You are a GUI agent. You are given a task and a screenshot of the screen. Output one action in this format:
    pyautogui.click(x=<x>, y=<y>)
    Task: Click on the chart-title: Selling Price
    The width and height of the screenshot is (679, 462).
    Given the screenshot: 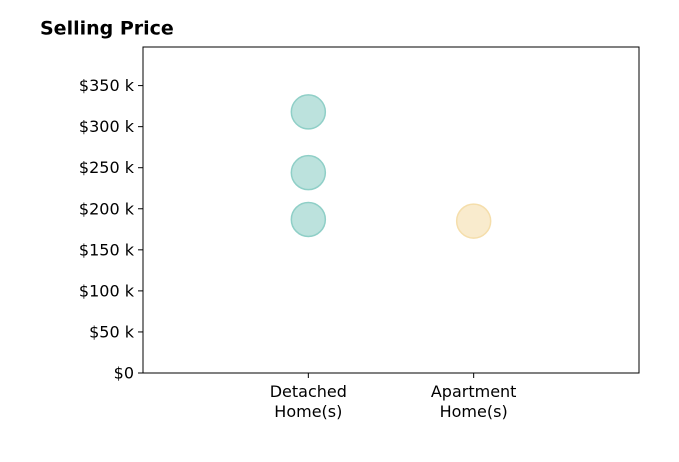 What is the action you would take?
    pyautogui.click(x=107, y=29)
    